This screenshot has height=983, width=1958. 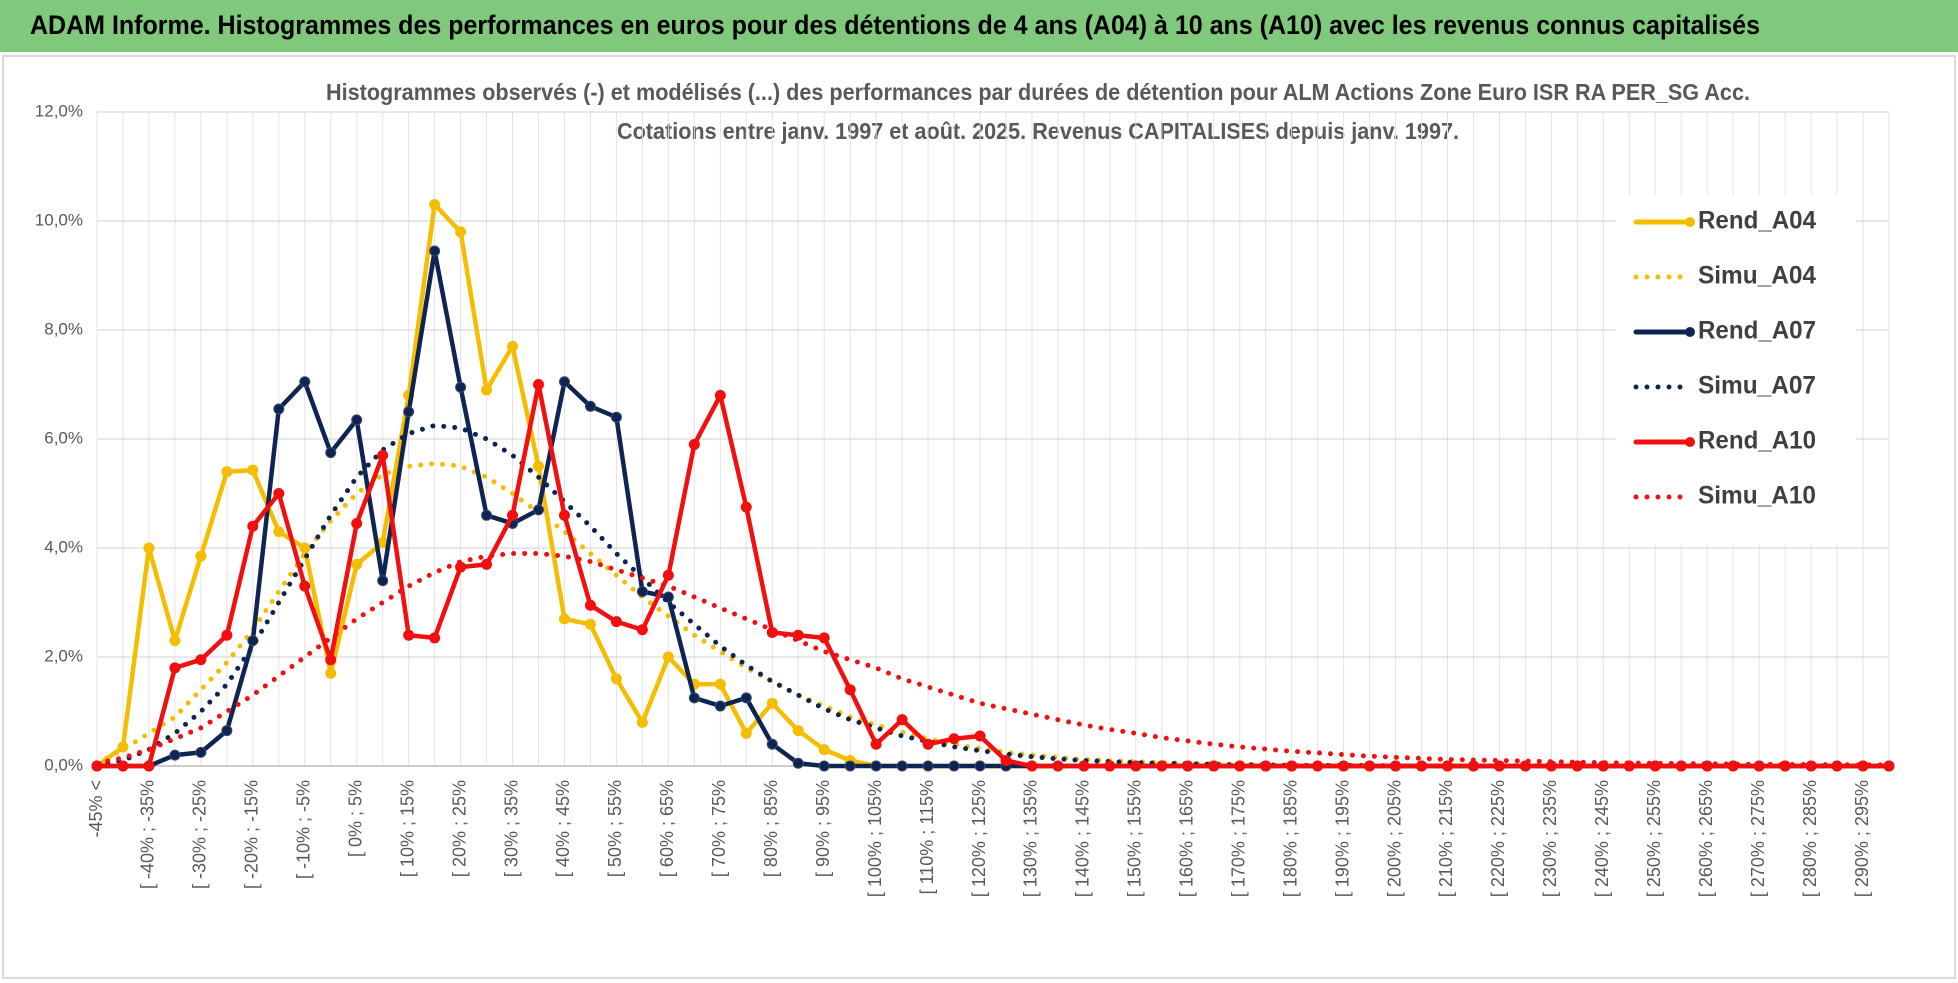 What do you see at coordinates (63, 764) in the screenshot?
I see `y-tick-label: 0,0%` at bounding box center [63, 764].